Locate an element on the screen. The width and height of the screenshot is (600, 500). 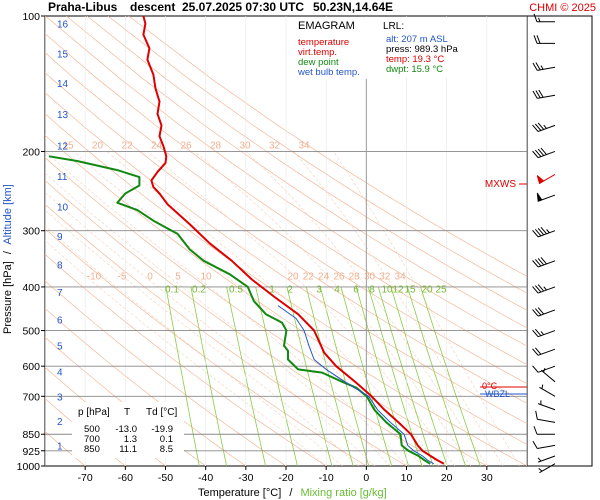
mixing-ratio-label: 0.1 is located at coordinates (172, 290).